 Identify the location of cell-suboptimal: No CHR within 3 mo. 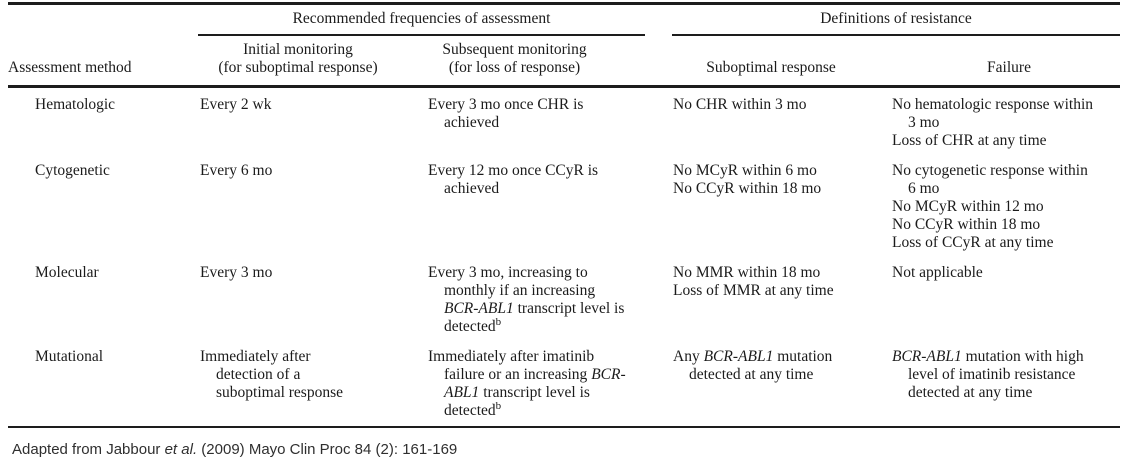
(771, 123).